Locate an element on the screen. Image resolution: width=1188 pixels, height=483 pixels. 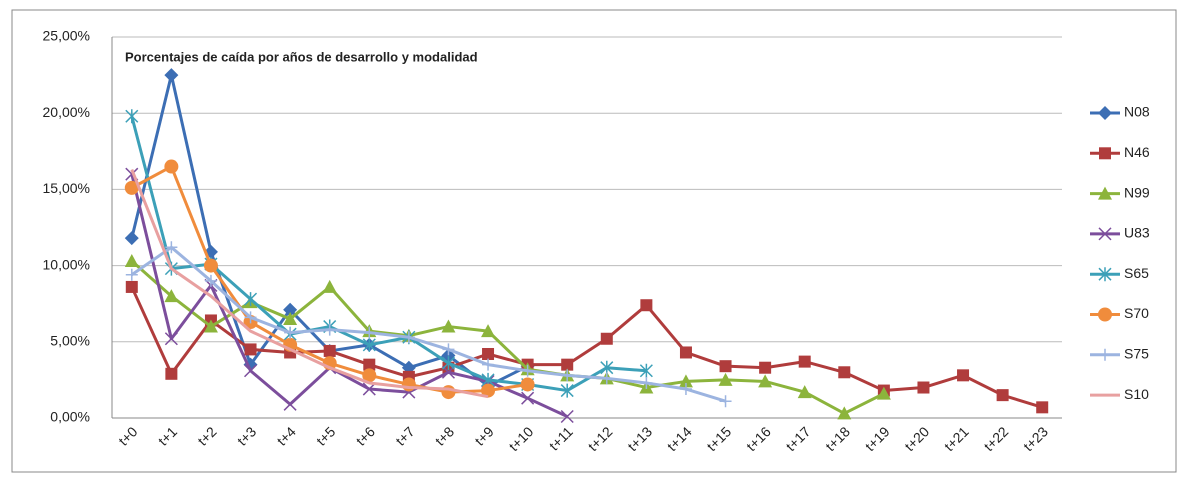
legend-label: N99 is located at coordinates (1137, 192).